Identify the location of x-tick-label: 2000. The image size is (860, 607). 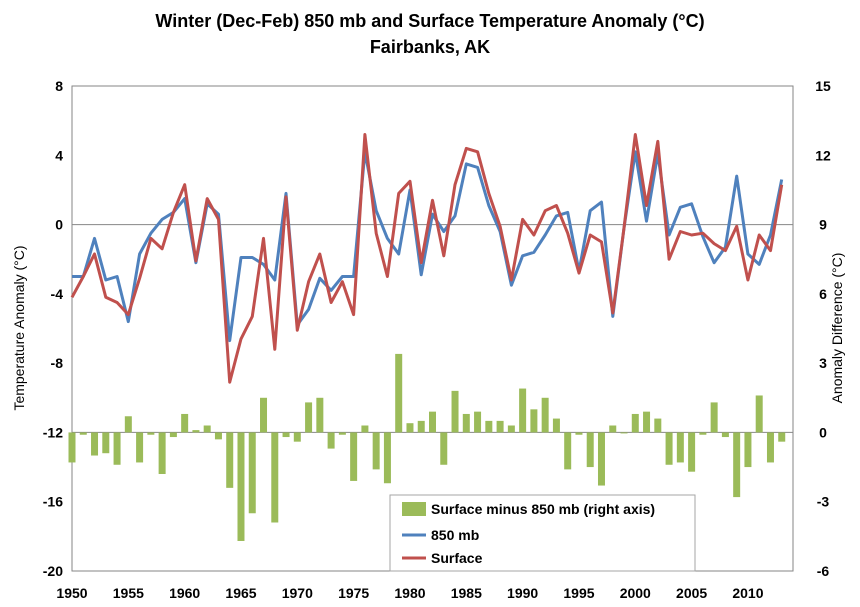
(635, 593).